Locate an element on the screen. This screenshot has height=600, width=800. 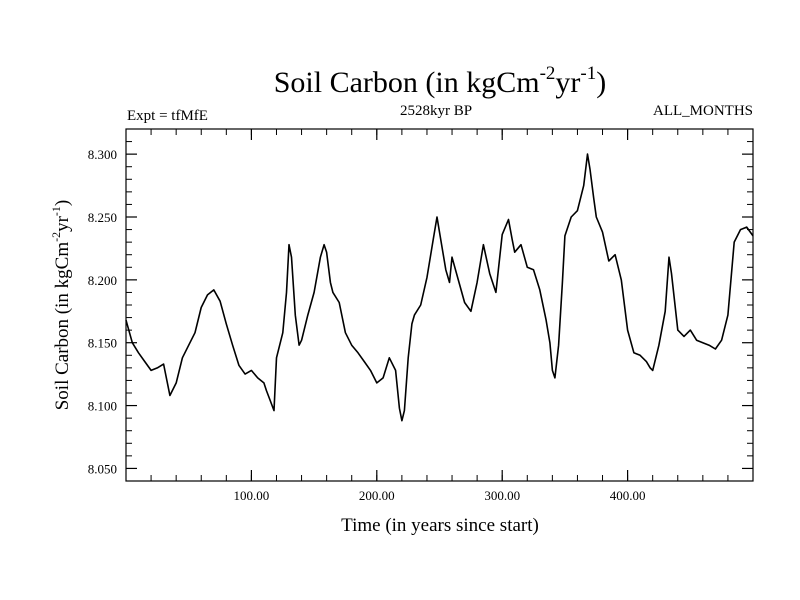
y-tick-label: 8.200 is located at coordinates (102, 280).